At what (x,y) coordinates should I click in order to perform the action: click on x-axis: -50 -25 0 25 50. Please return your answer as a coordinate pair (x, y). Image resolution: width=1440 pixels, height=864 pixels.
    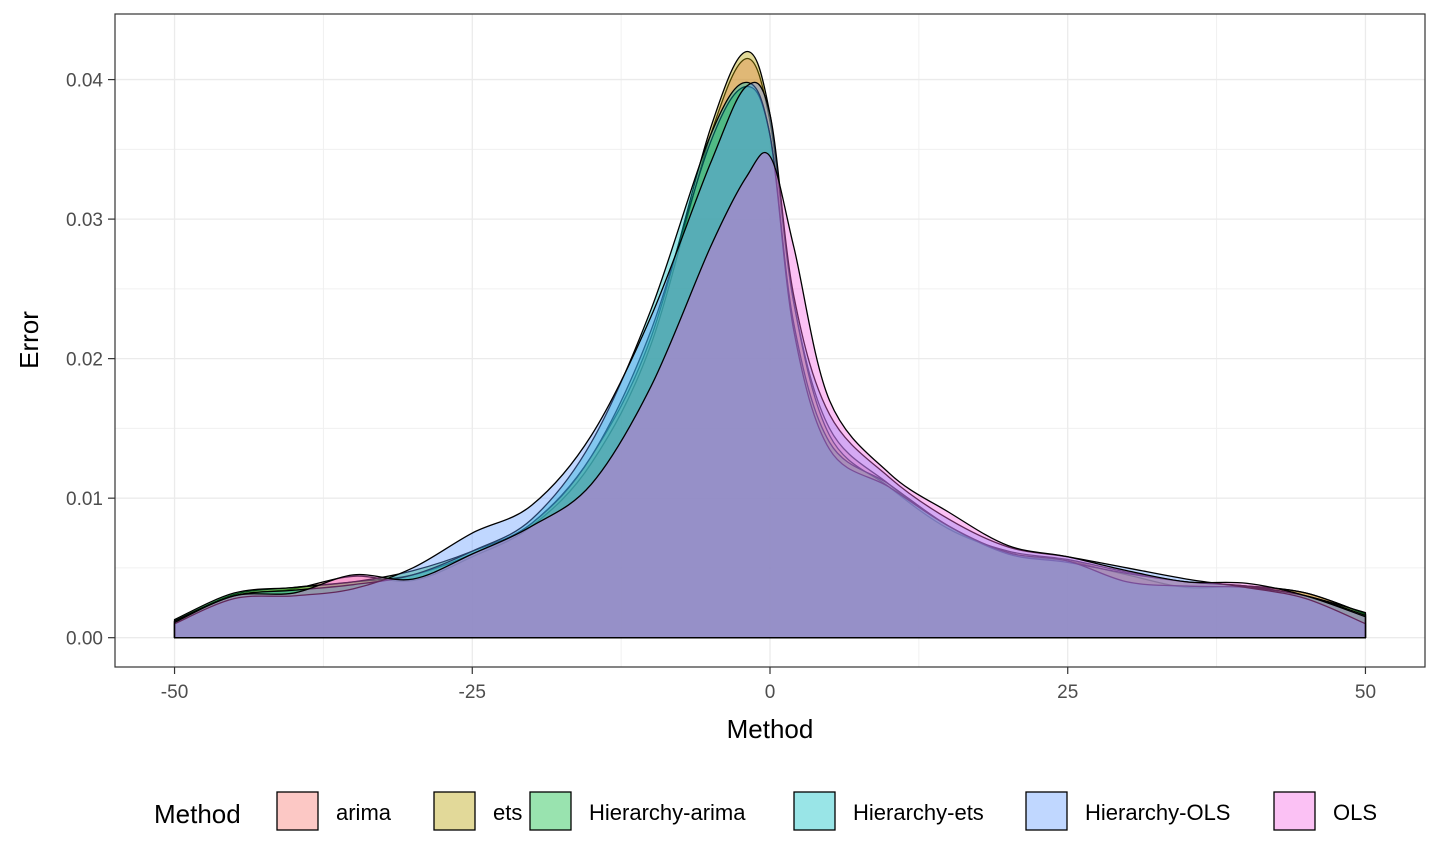
    Looking at the image, I should click on (768, 685).